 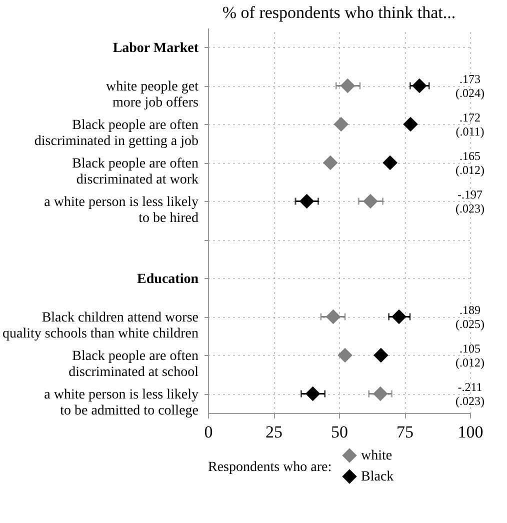 I want to click on annotation: -.197 (.023), so click(x=470, y=201).